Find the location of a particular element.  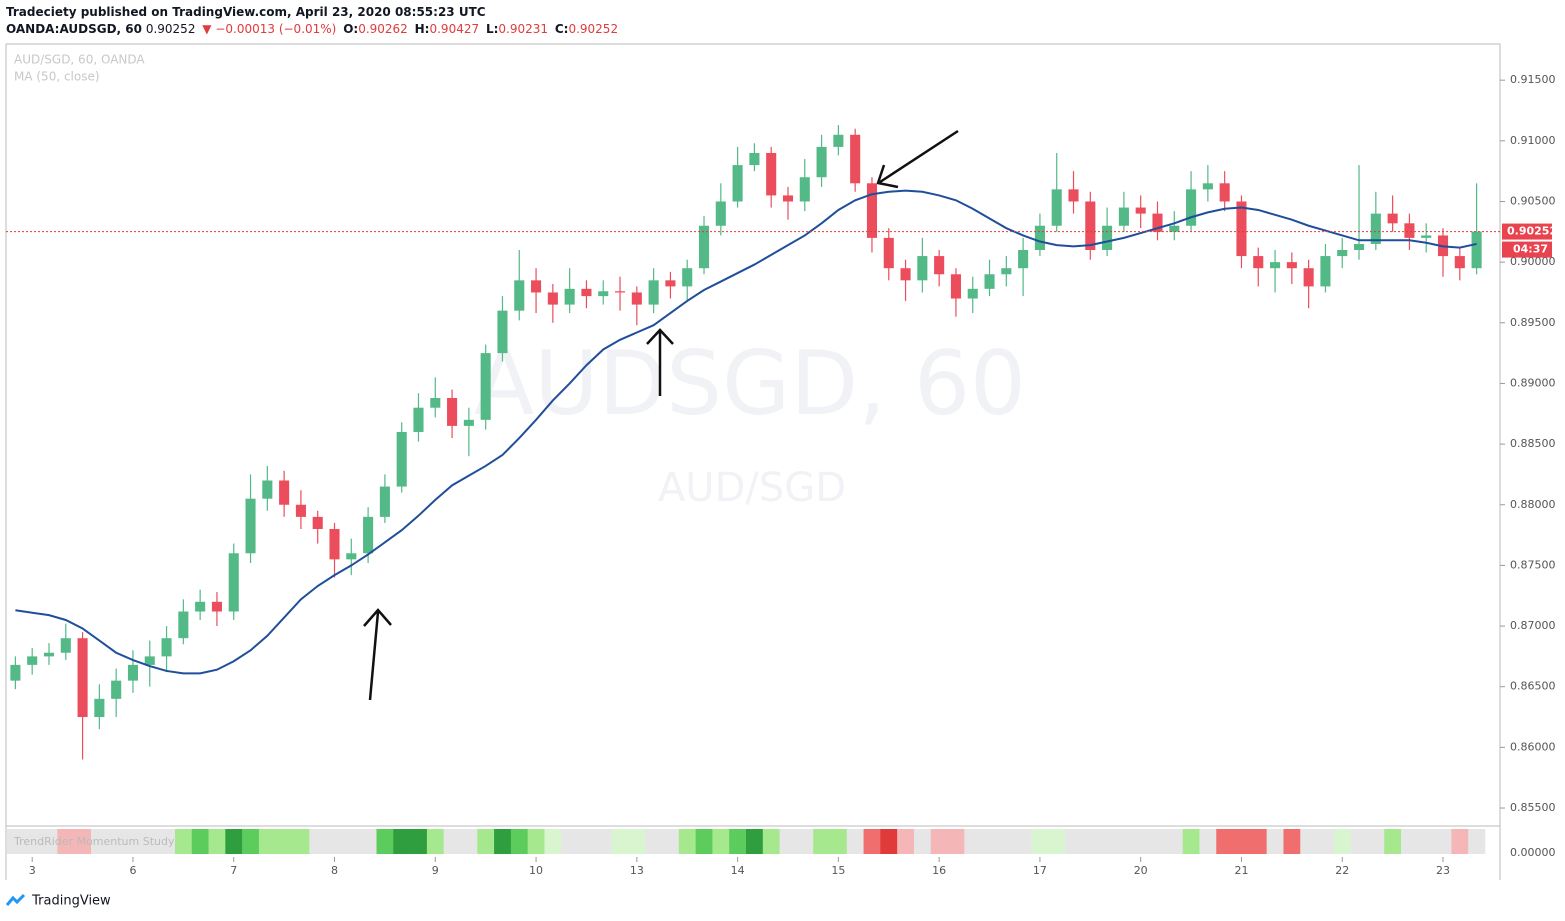

y-tick-label: 0.91500 is located at coordinates (1533, 79).